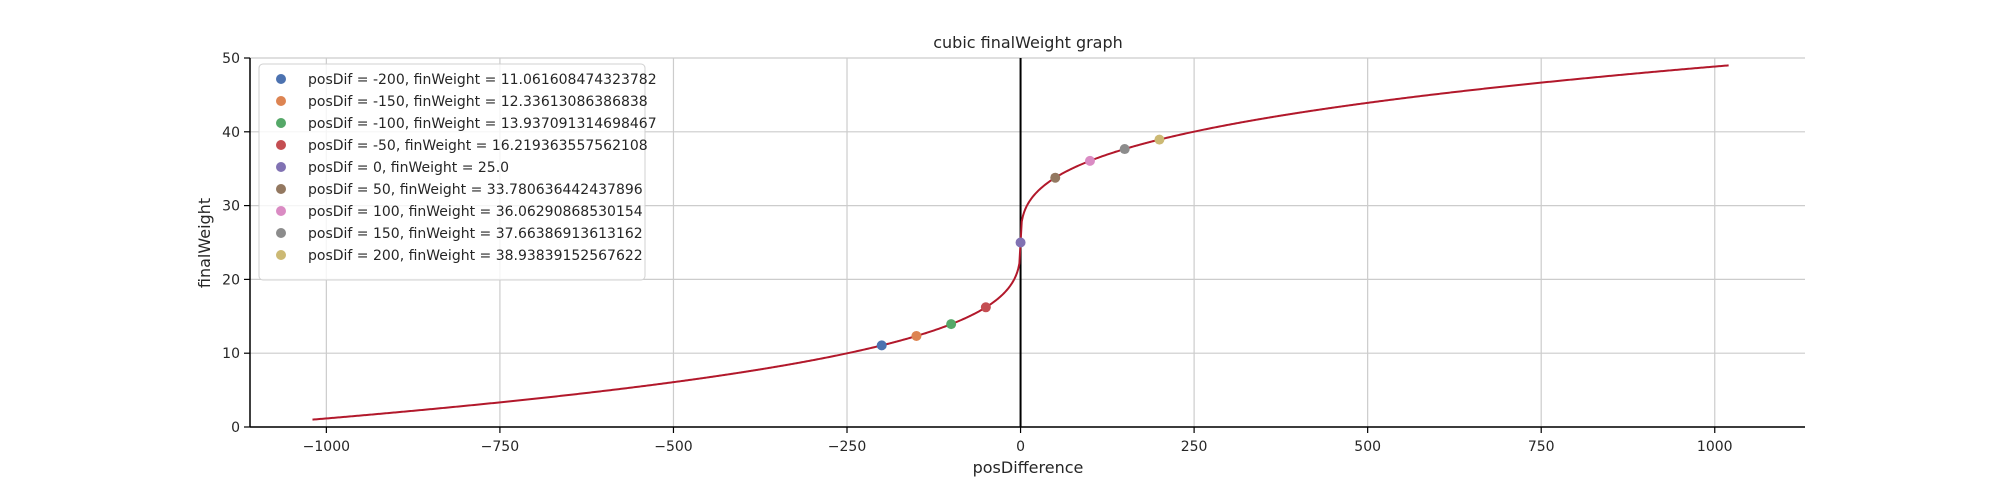  Describe the element at coordinates (231, 59) in the screenshot. I see `y-tick-label: 50` at that location.